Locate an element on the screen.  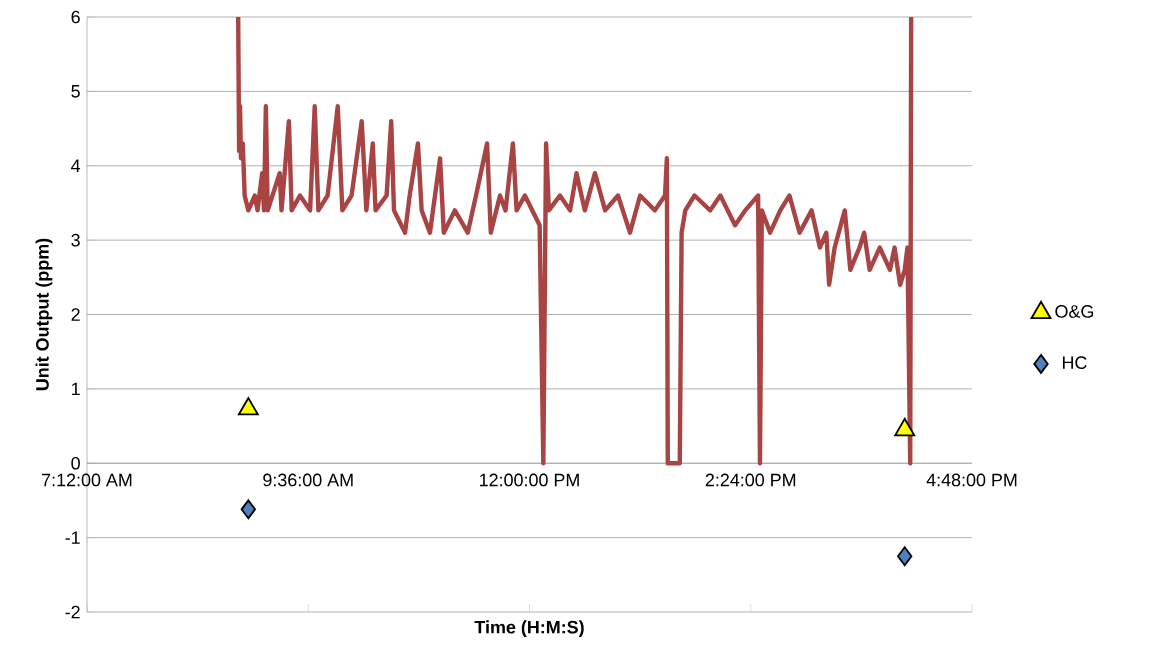
y-tick-label: 5 is located at coordinates (75, 91).